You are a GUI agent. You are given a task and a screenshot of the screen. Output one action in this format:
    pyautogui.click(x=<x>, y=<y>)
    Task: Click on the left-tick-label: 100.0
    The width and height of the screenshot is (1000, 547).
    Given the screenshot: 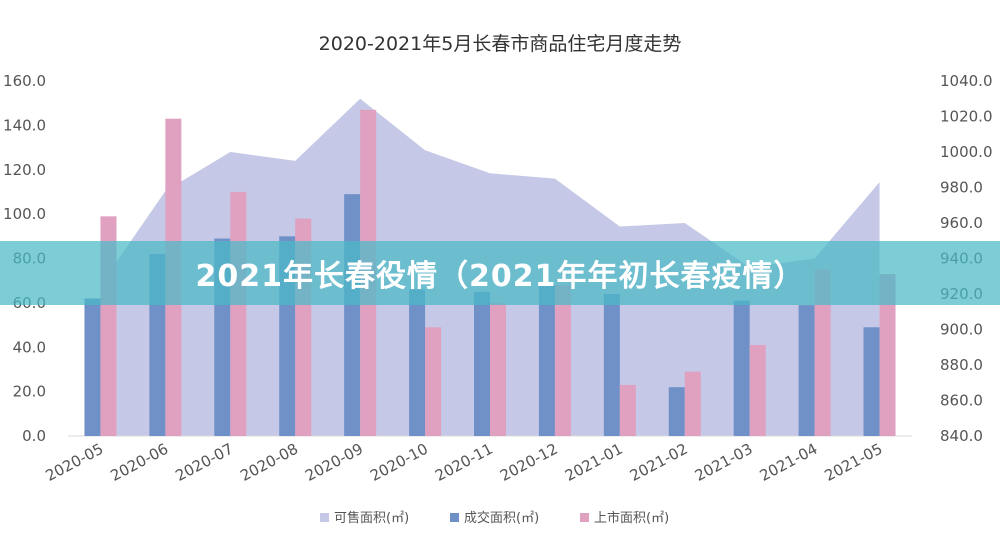 What is the action you would take?
    pyautogui.click(x=24, y=214)
    